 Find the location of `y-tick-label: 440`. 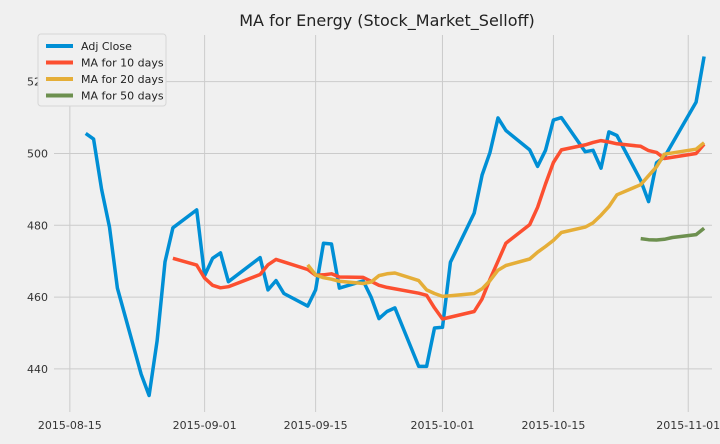

y-tick-label: 440 is located at coordinates (37, 369).